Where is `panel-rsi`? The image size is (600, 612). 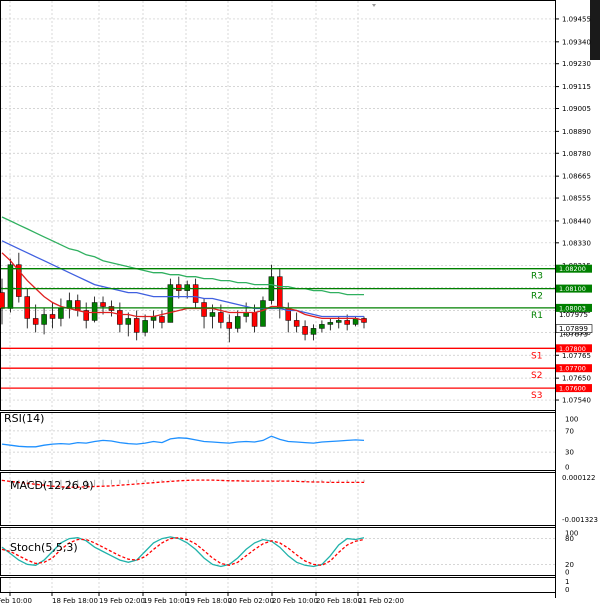
panel-rsi is located at coordinates (278, 441).